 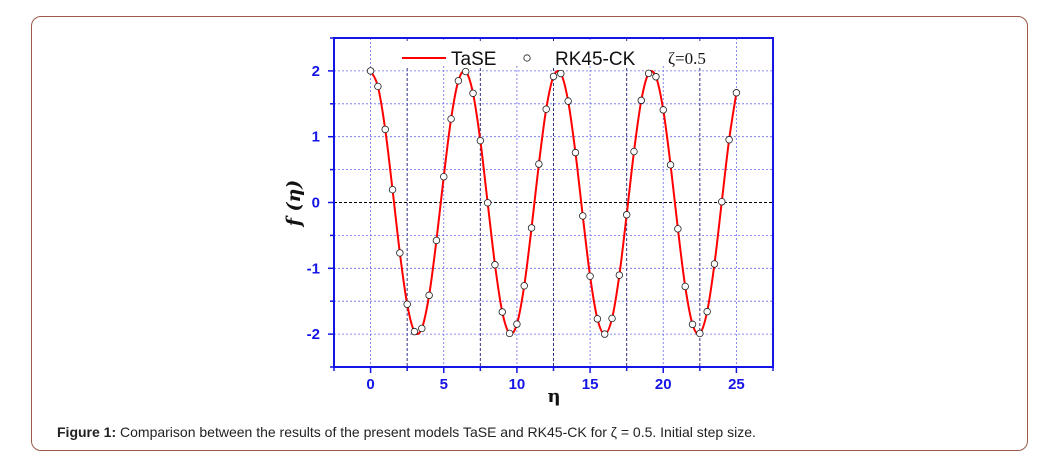 I want to click on y-axis-label: f (η), so click(x=294, y=204).